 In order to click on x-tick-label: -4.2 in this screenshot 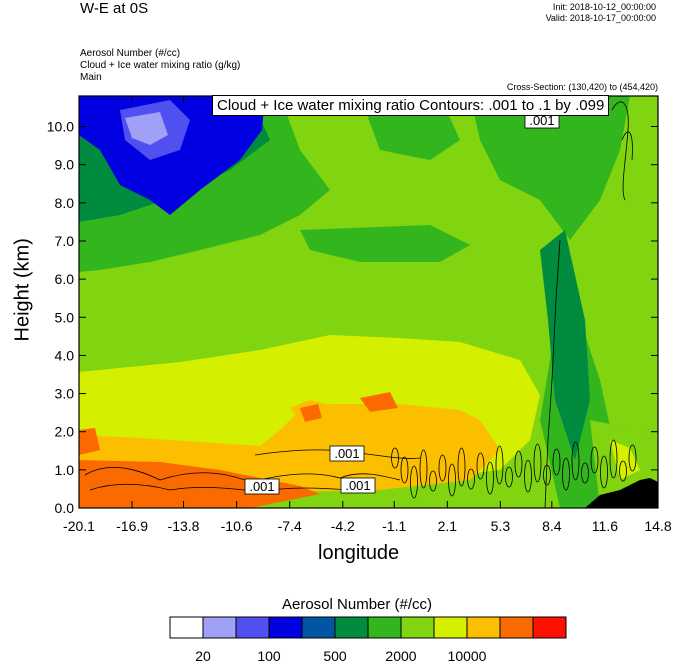, I will do `click(343, 526)`.